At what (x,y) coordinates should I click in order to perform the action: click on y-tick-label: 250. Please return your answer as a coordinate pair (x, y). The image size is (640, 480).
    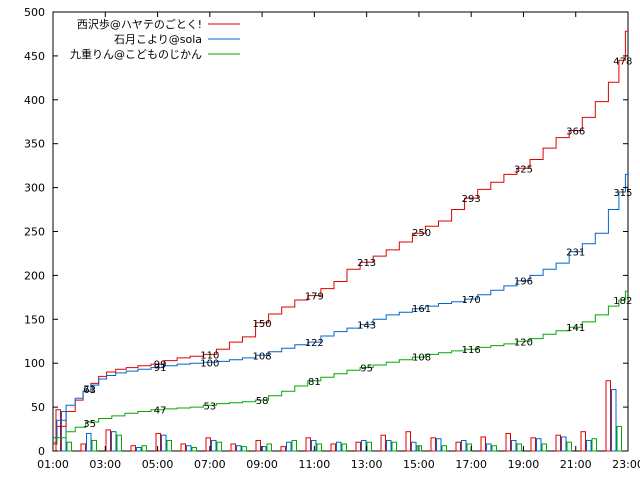
    Looking at the image, I should click on (34, 232).